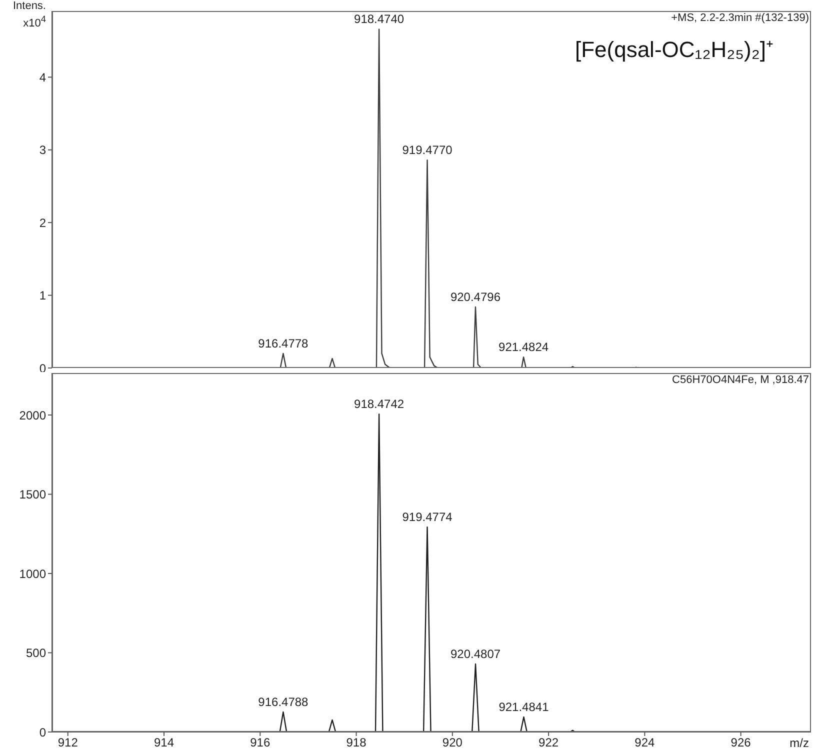  What do you see at coordinates (475, 297) in the screenshot?
I see `annotation: 920.4796` at bounding box center [475, 297].